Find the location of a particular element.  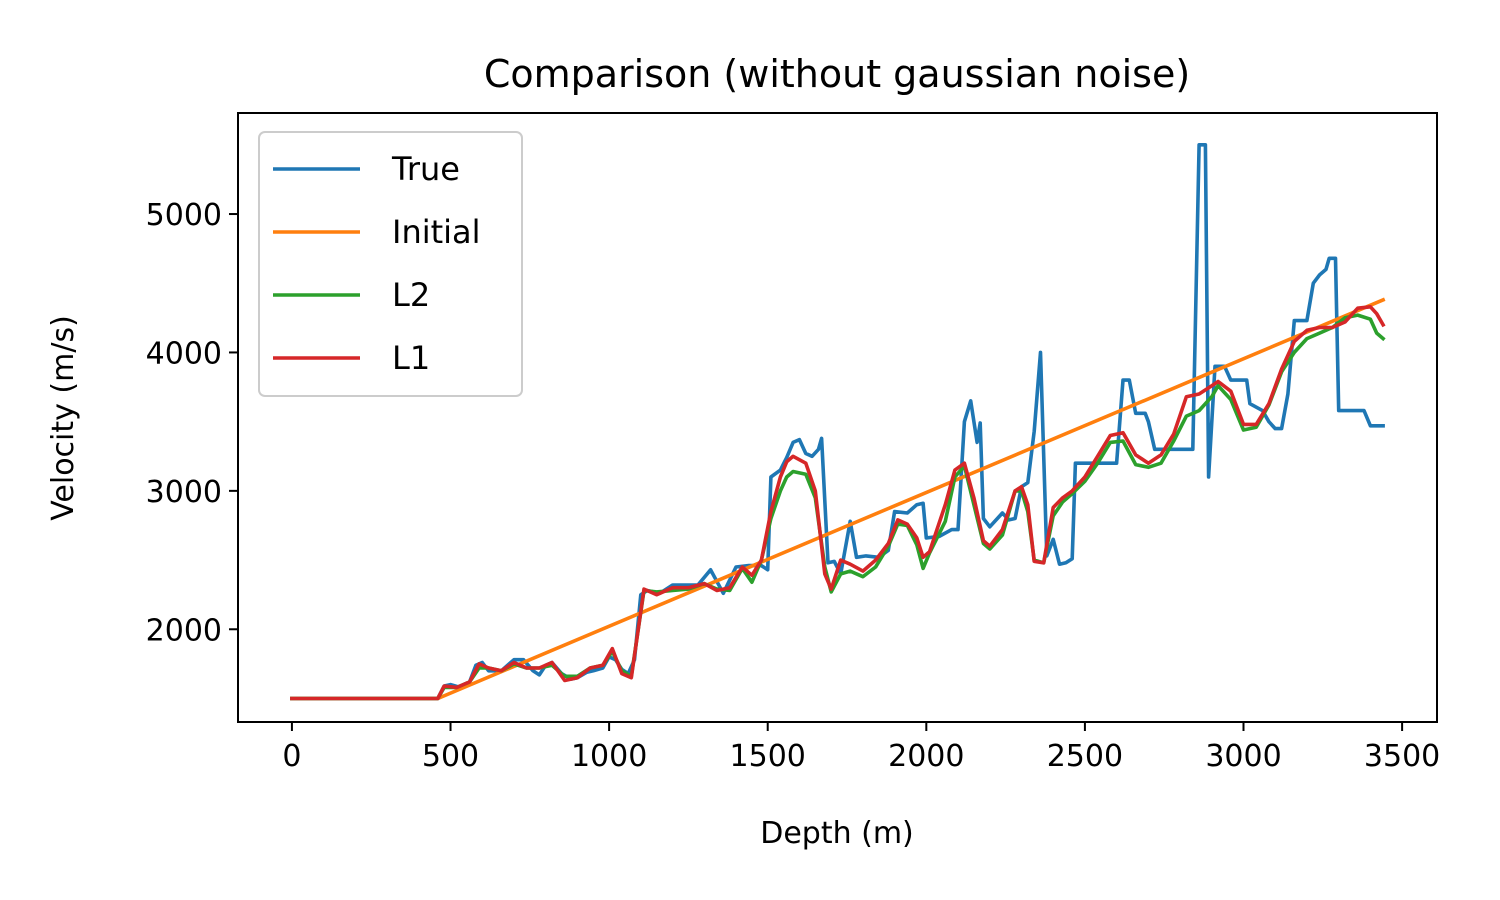

x-tick-label: 3500 is located at coordinates (1402, 756).